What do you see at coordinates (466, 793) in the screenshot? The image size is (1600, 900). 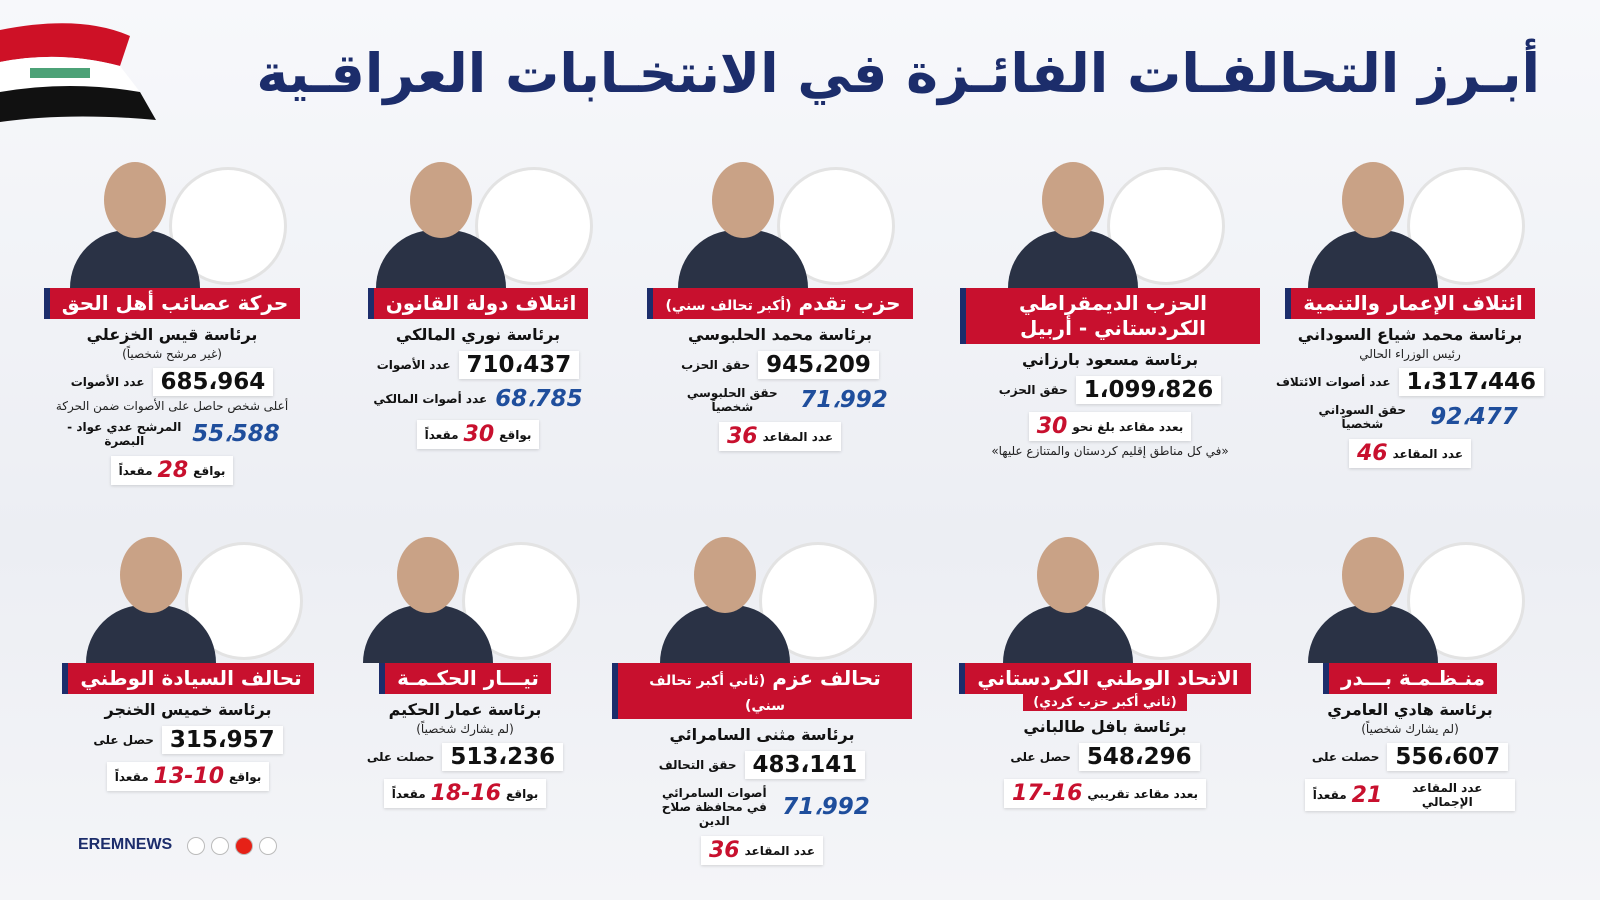 I see `seats-value: 18-16` at bounding box center [466, 793].